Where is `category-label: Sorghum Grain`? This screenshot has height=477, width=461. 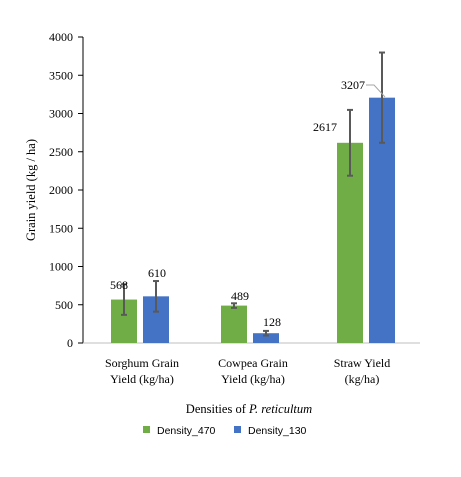
category-label: Sorghum Grain is located at coordinates (142, 363).